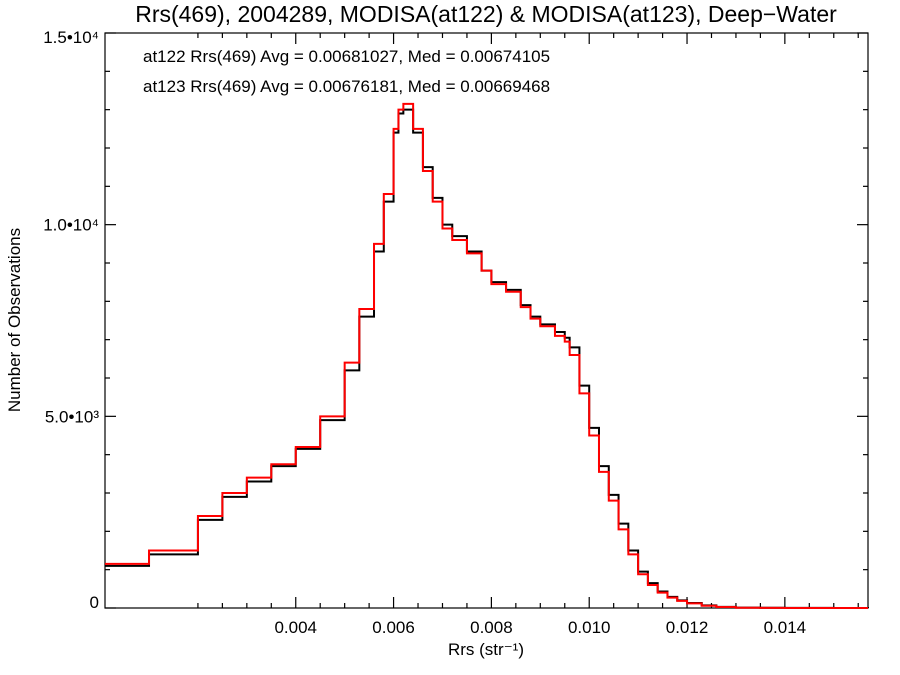 This screenshot has width=900, height=675. Describe the element at coordinates (295, 627) in the screenshot. I see `x-tick-label: 0.004` at that location.